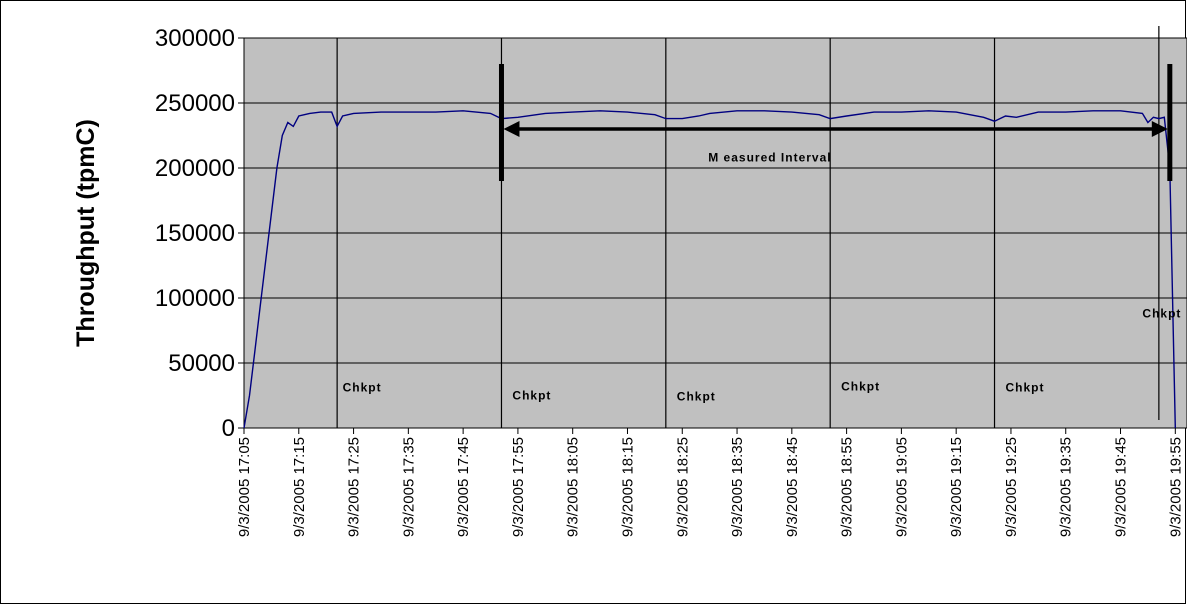  Describe the element at coordinates (737, 487) in the screenshot. I see `x-tick-label: 9/3/2005 18:35` at that location.